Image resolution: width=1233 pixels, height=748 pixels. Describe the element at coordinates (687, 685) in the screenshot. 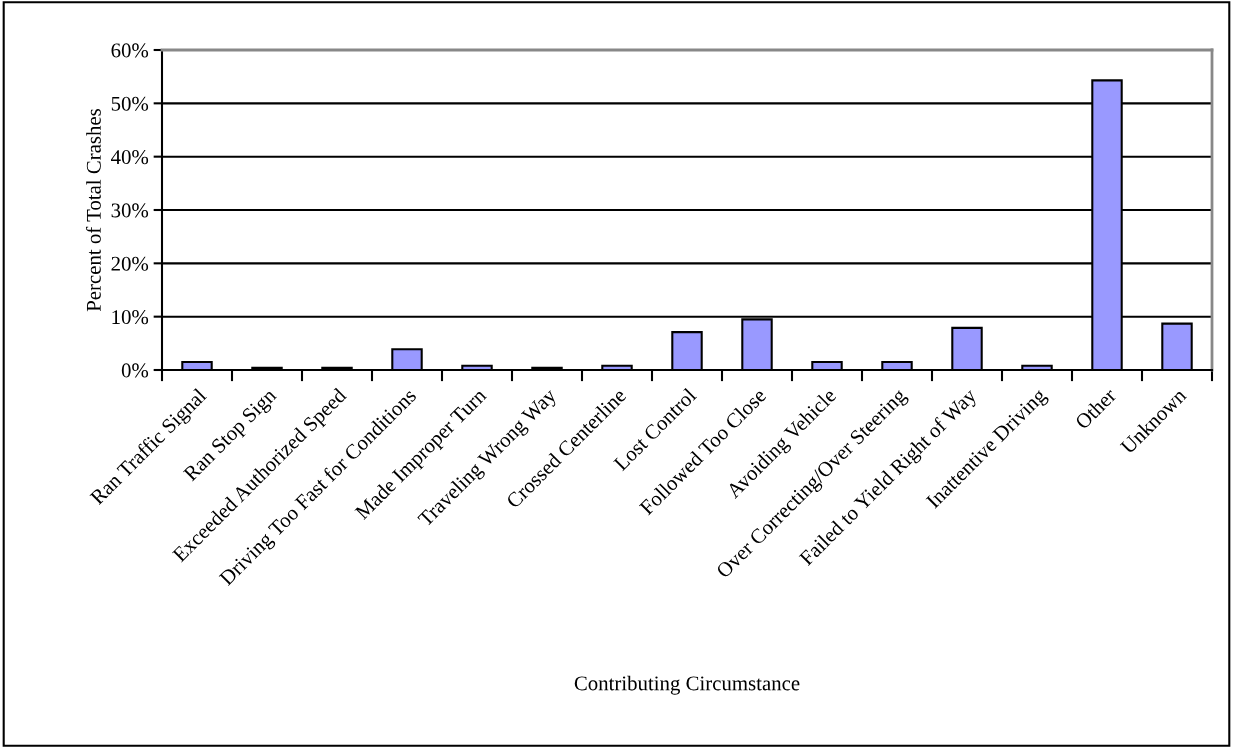

I see `x-axis-title: Contributing Circumstance` at that location.